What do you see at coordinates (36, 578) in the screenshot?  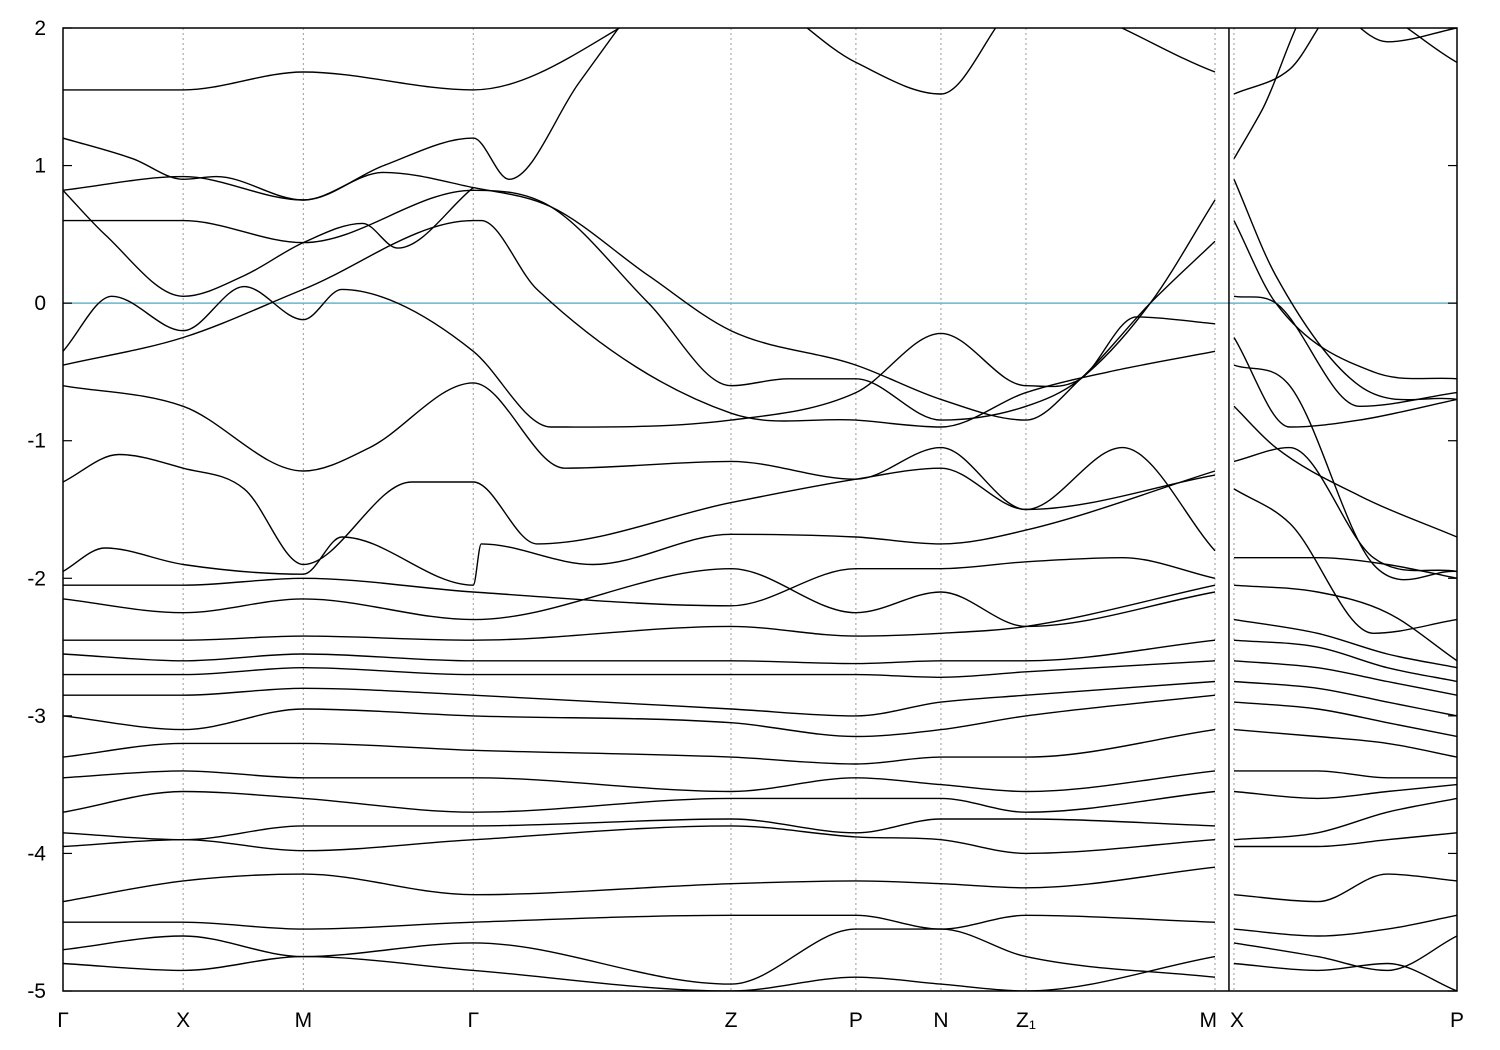 I see `y-tick-label: -2` at bounding box center [36, 578].